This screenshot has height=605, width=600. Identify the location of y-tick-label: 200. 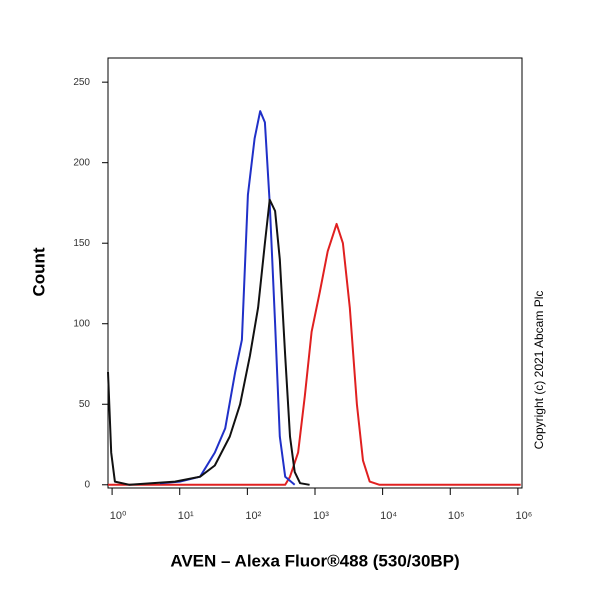
(81, 162).